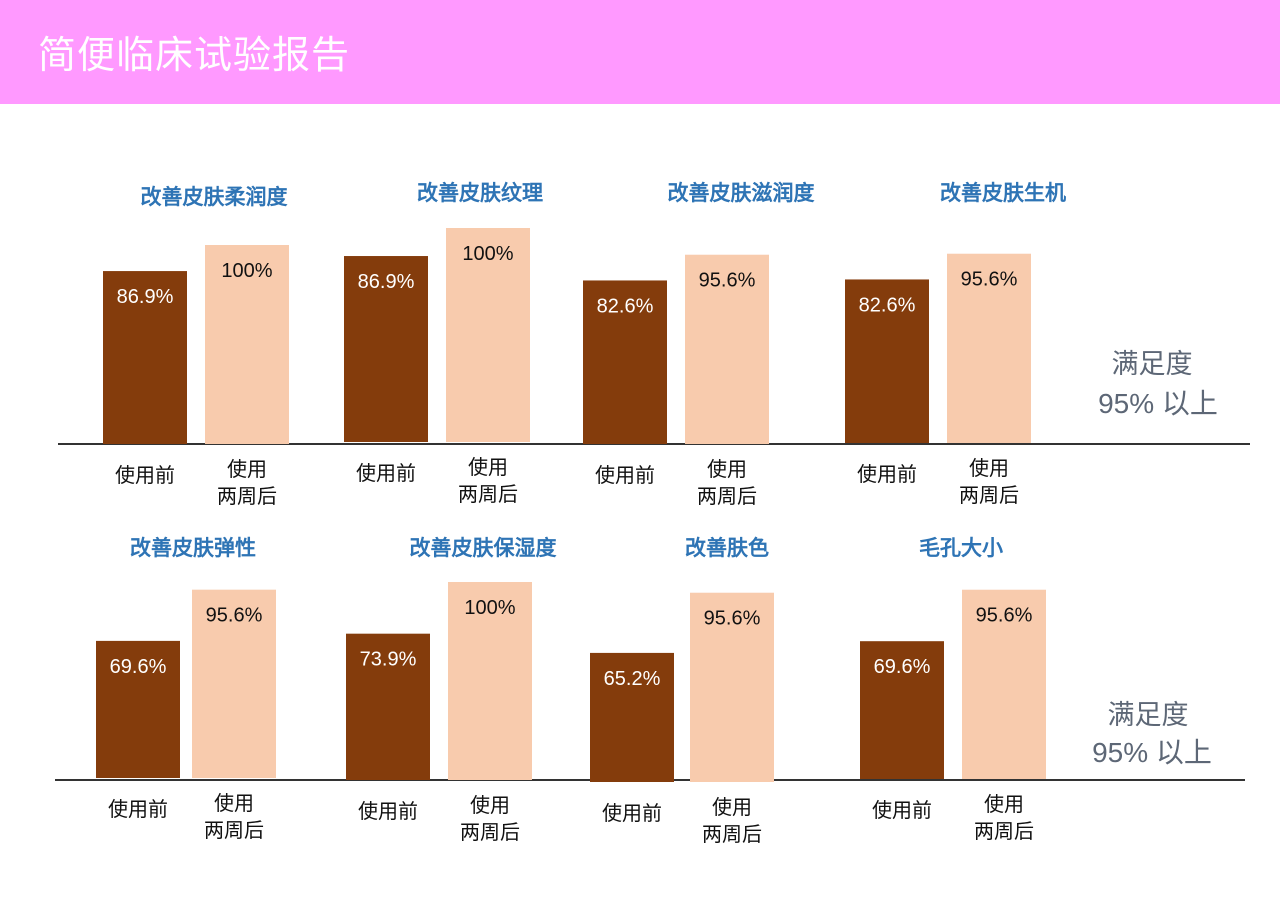  Describe the element at coordinates (1148, 715) in the screenshot. I see `satisfaction-row-2-line1: 满足度` at that location.